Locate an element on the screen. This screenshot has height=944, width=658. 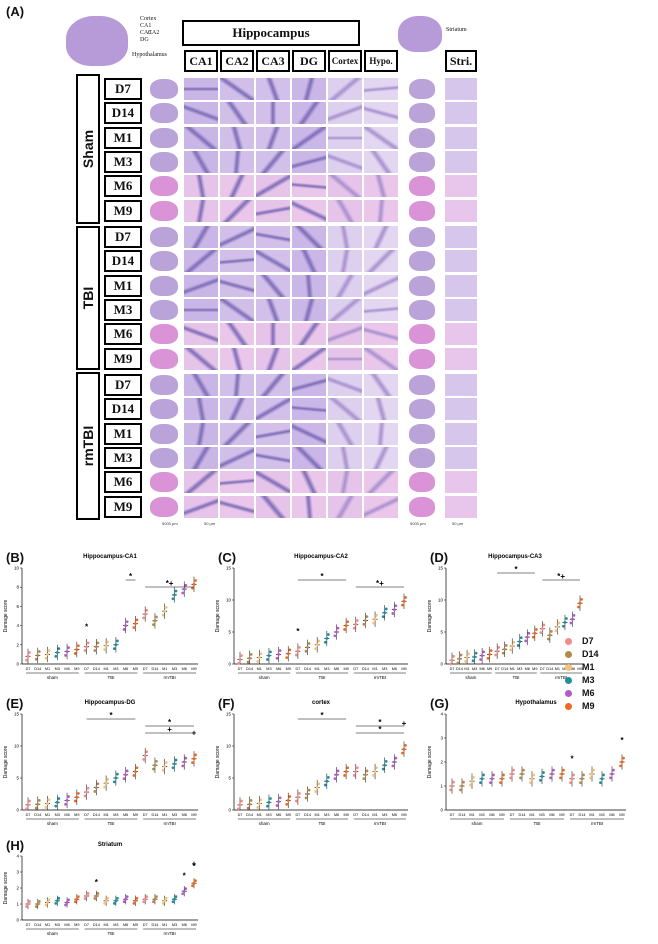
row-label-rmtbi-d7: D7 is located at coordinates (123, 385).